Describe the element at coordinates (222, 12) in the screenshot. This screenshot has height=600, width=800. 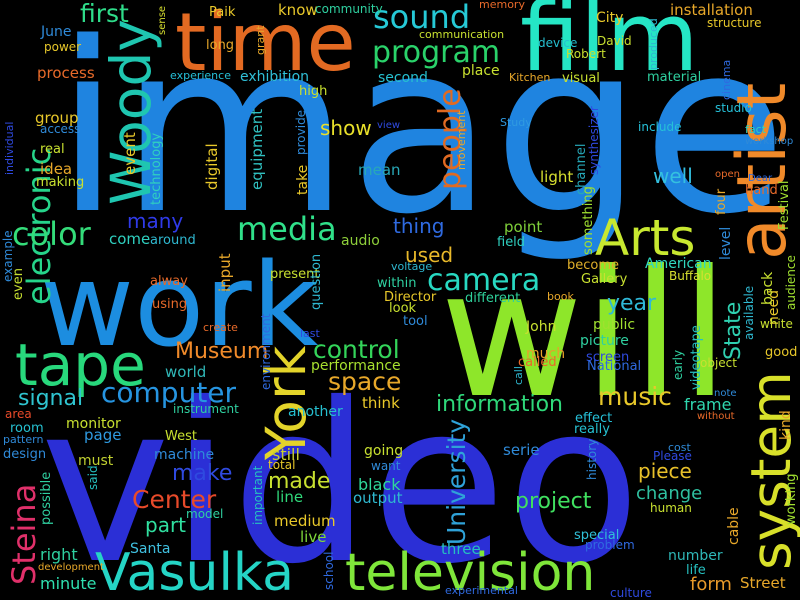
I see `cloud-word: Paik` at that location.